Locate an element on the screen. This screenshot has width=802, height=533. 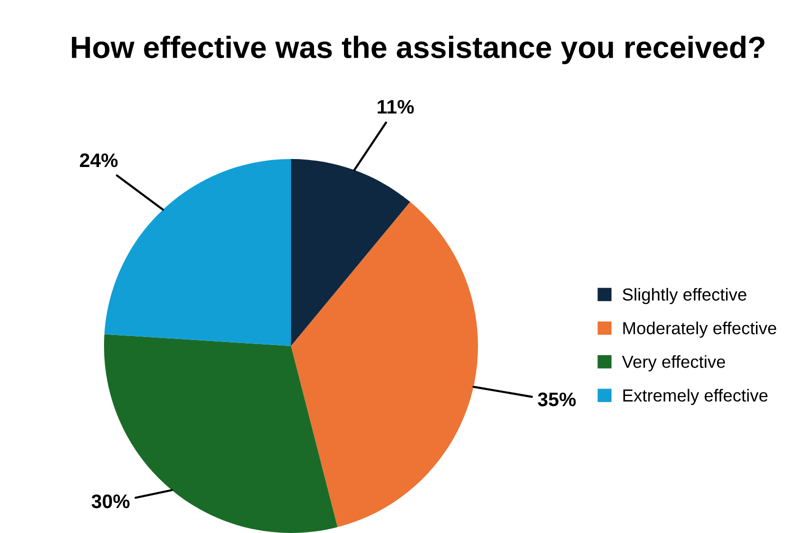
chart-title: How effective was the assistance you received? is located at coordinates (418, 50).